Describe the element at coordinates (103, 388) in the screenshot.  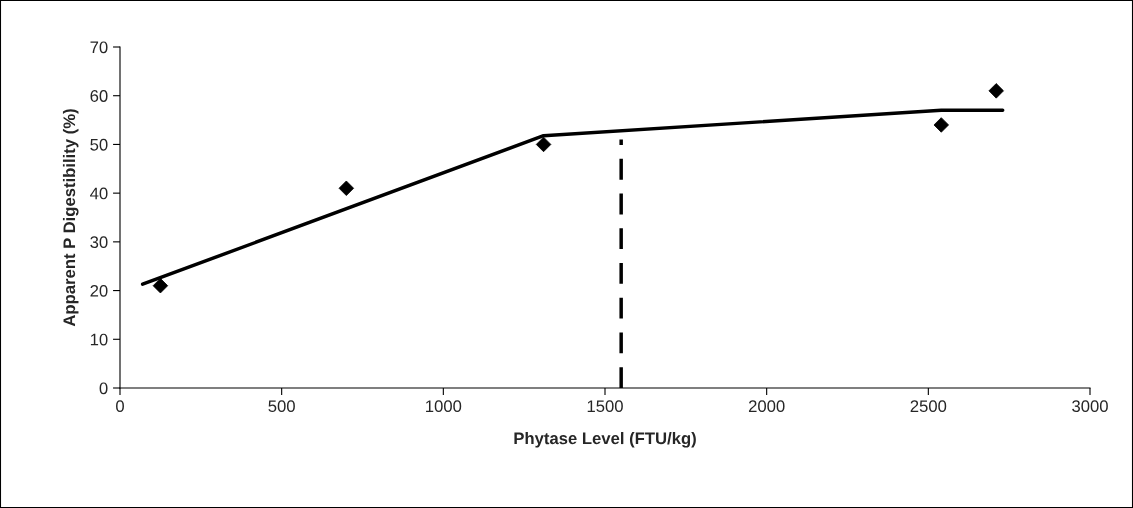
I see `y-tick-label: 0` at that location.